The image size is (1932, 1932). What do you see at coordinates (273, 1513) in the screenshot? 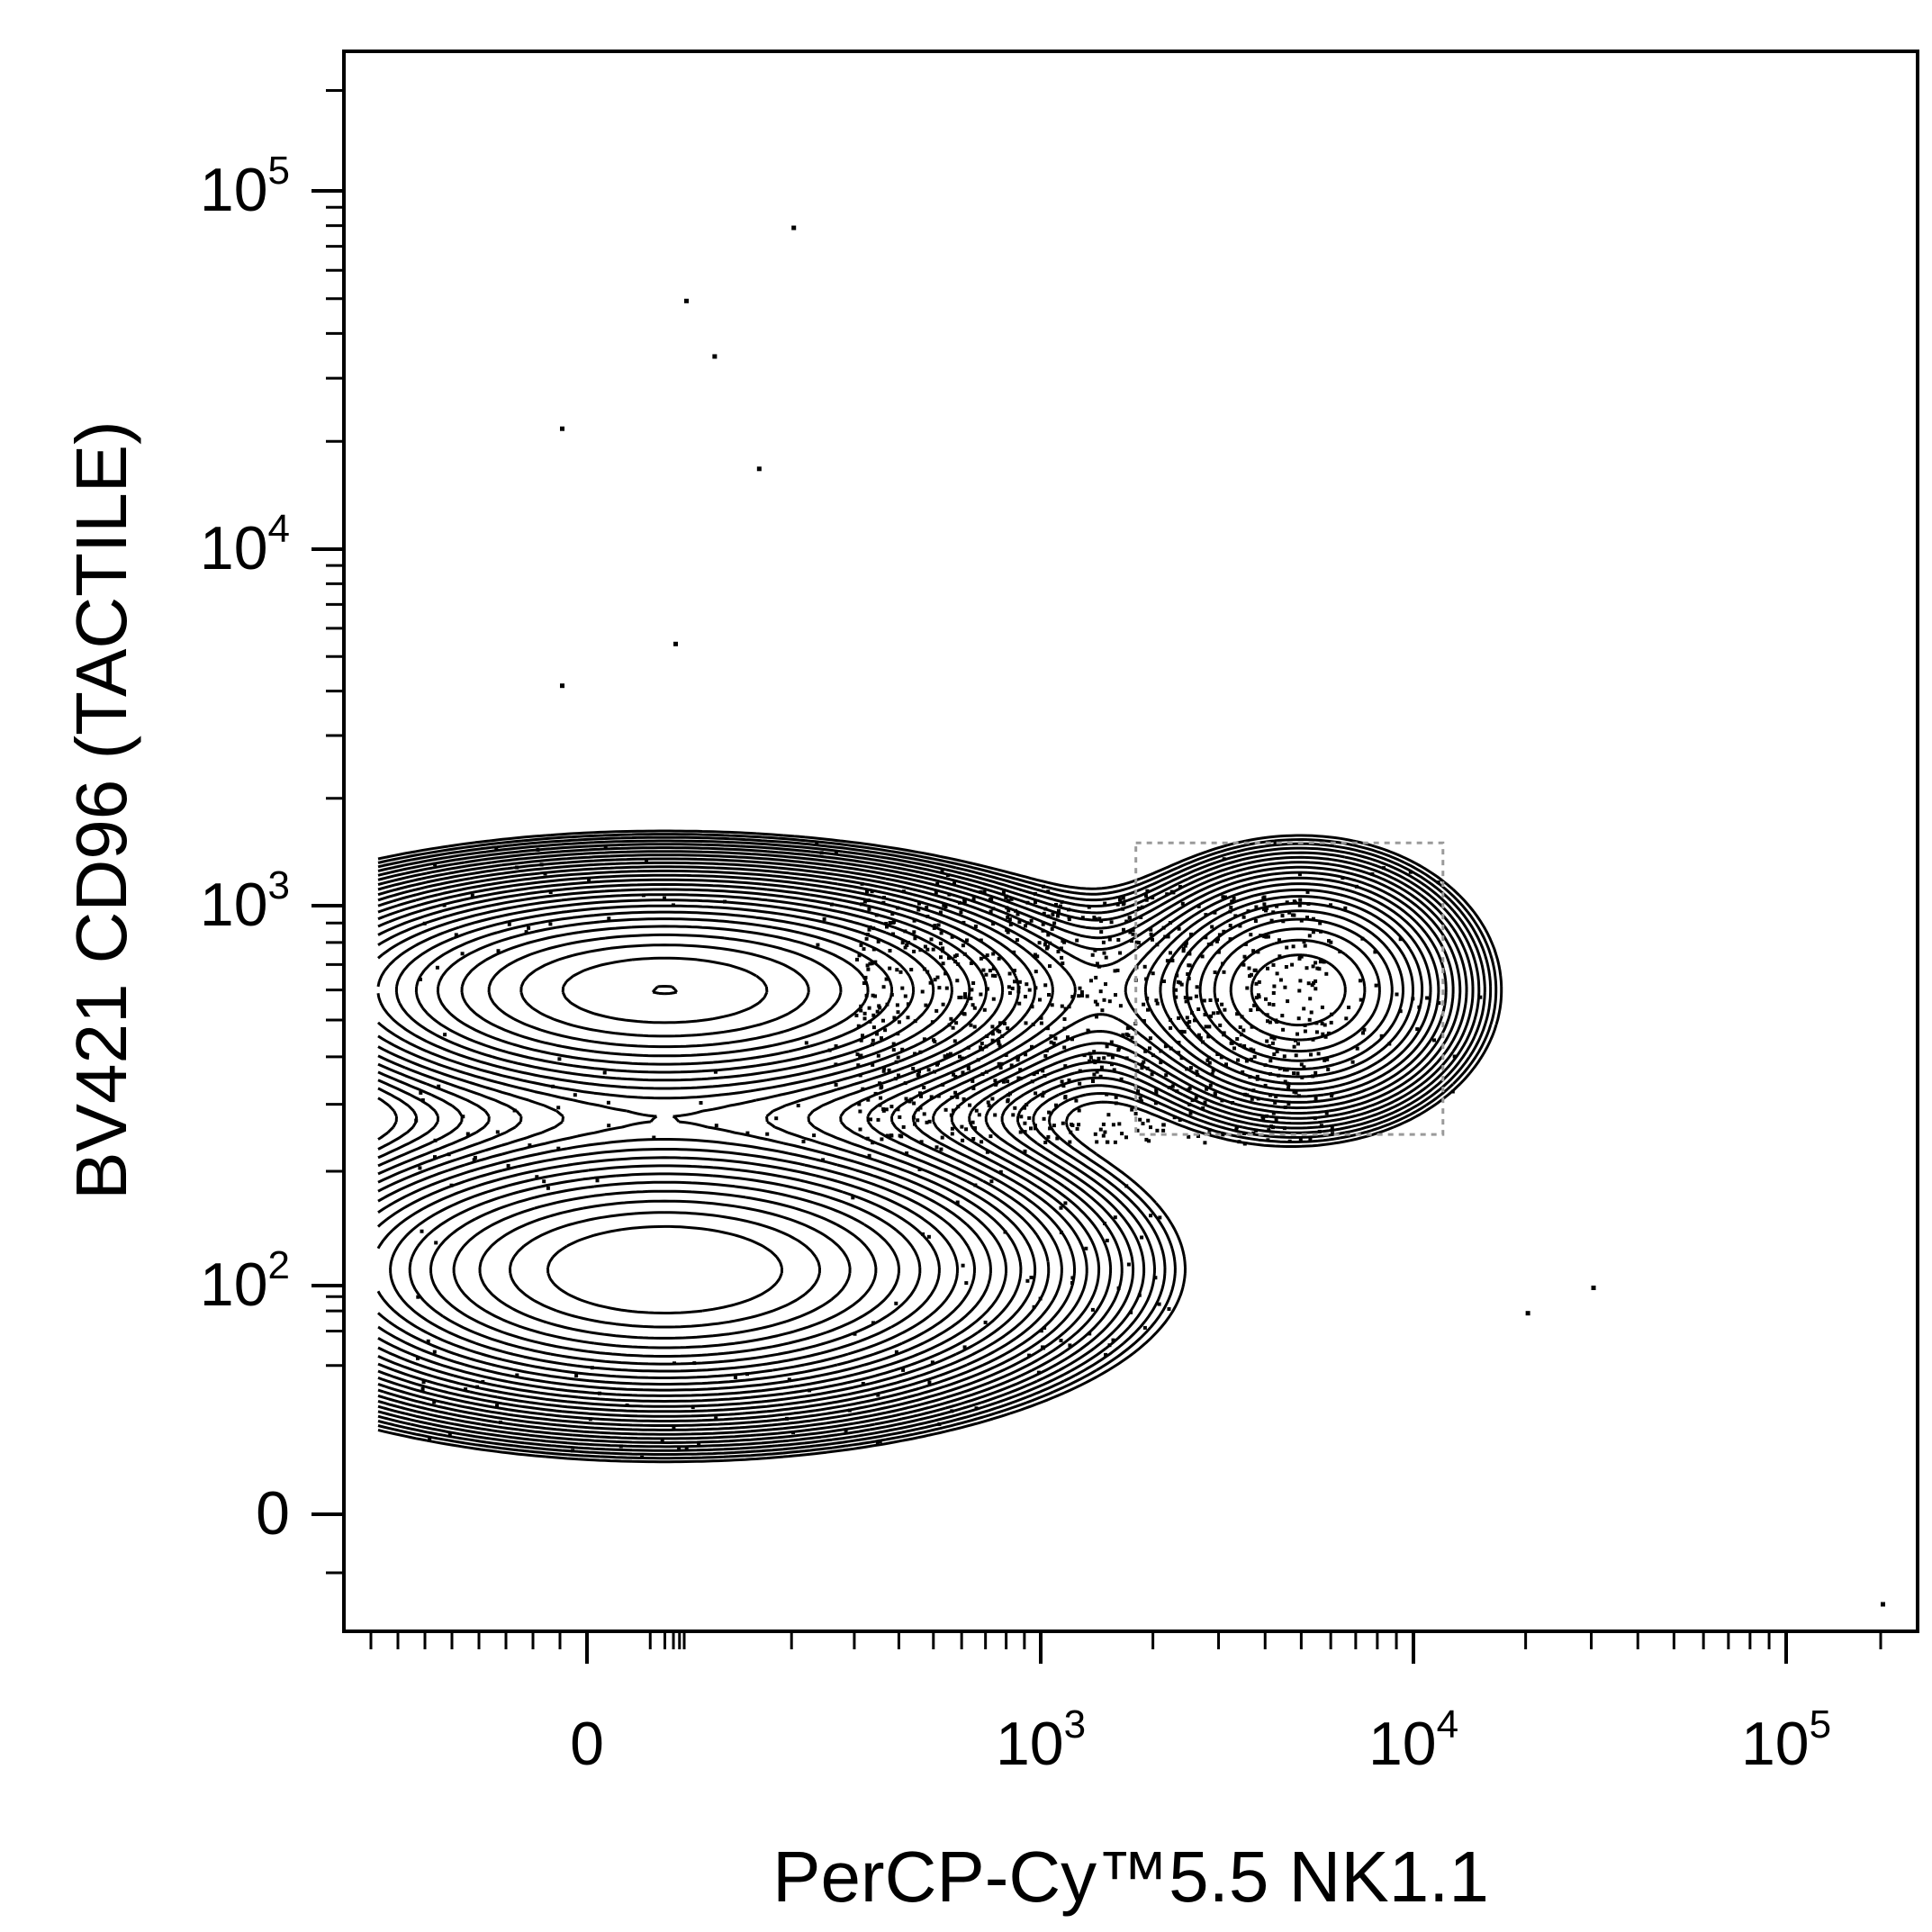
I see `y-tick-label: 0` at bounding box center [273, 1513].